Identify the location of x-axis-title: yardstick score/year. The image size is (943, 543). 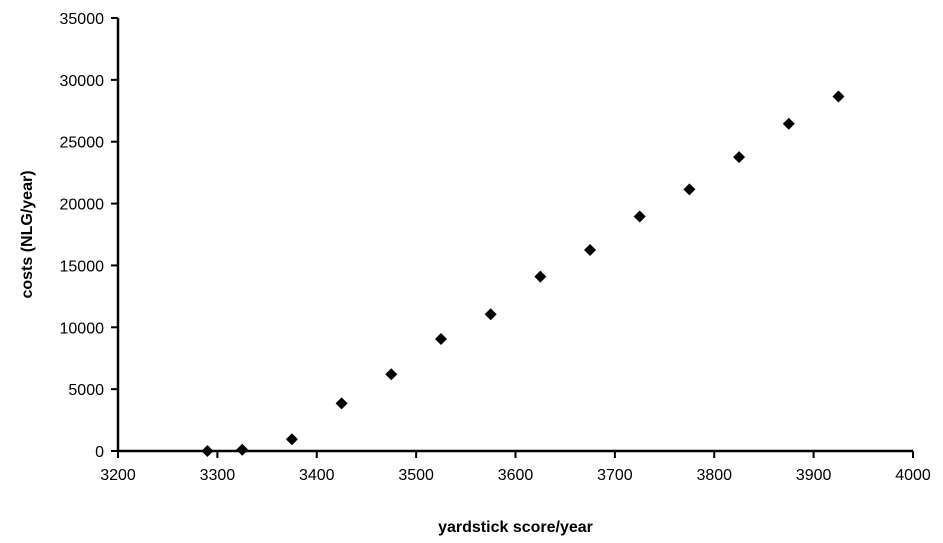
(515, 527).